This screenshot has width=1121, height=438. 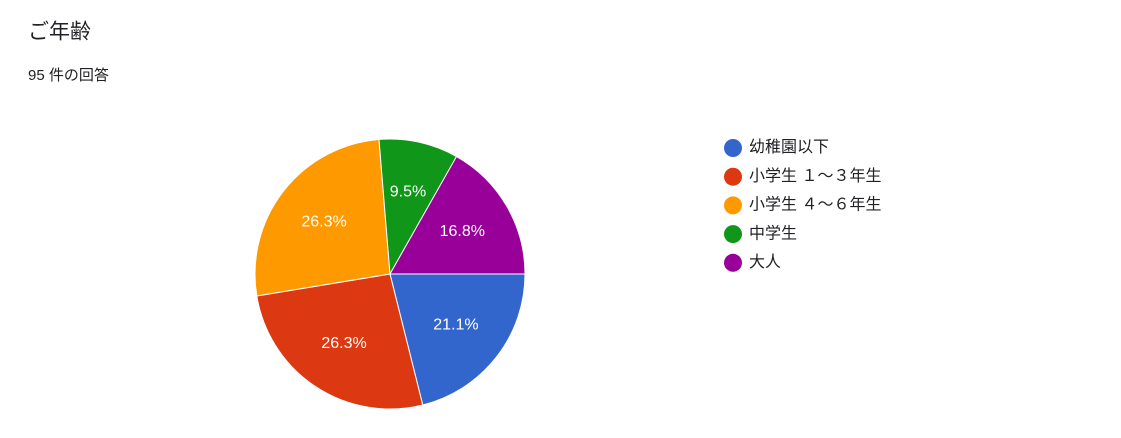 I want to click on legend-label: 大人, so click(x=765, y=262).